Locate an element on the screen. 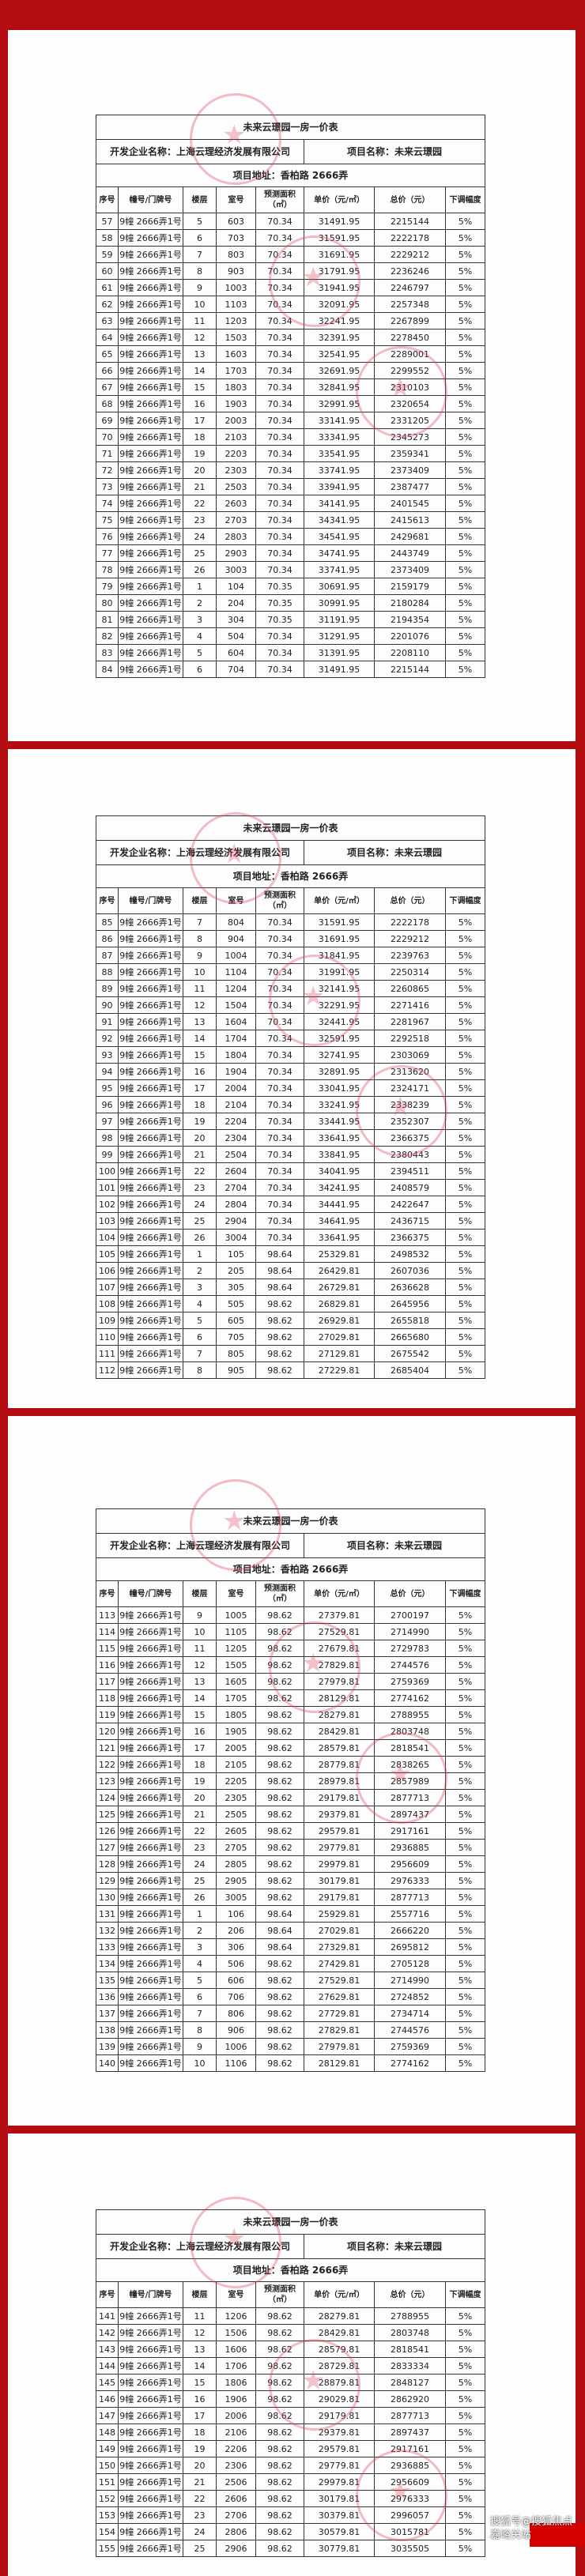  room-cell: 2205 is located at coordinates (236, 1781).